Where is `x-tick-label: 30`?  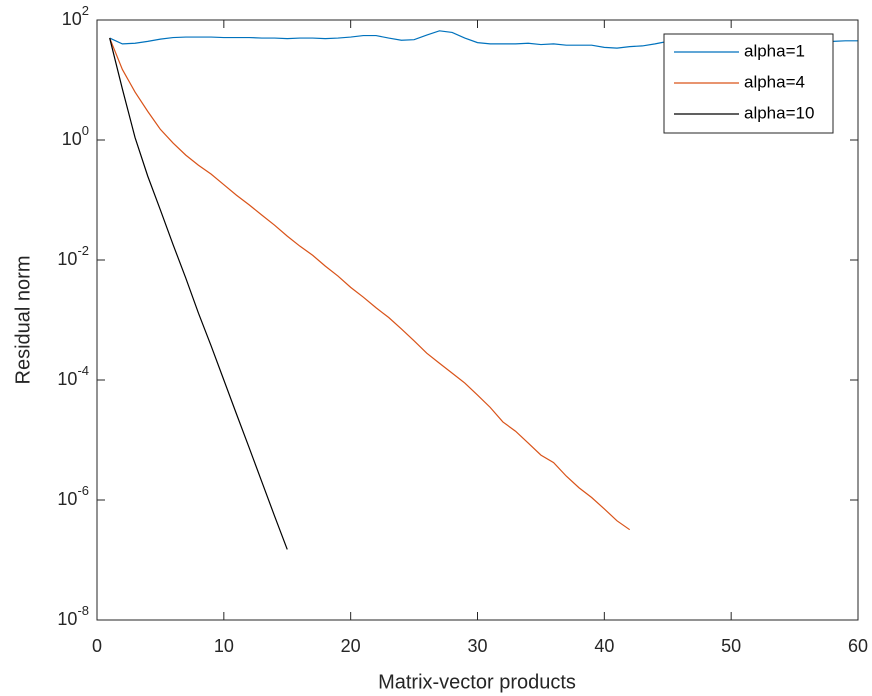 x-tick-label: 30 is located at coordinates (477, 646).